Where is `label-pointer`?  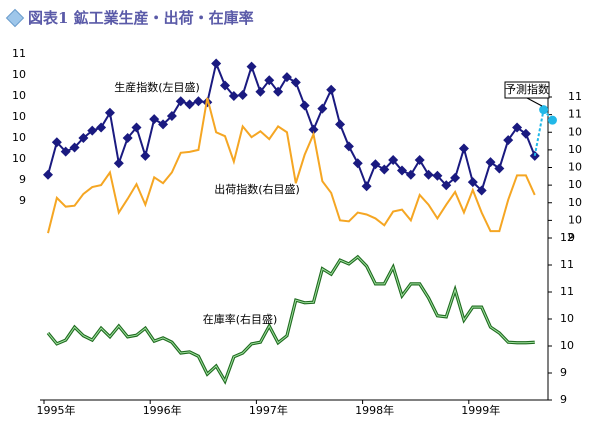 label-pointer is located at coordinates (534, 102).